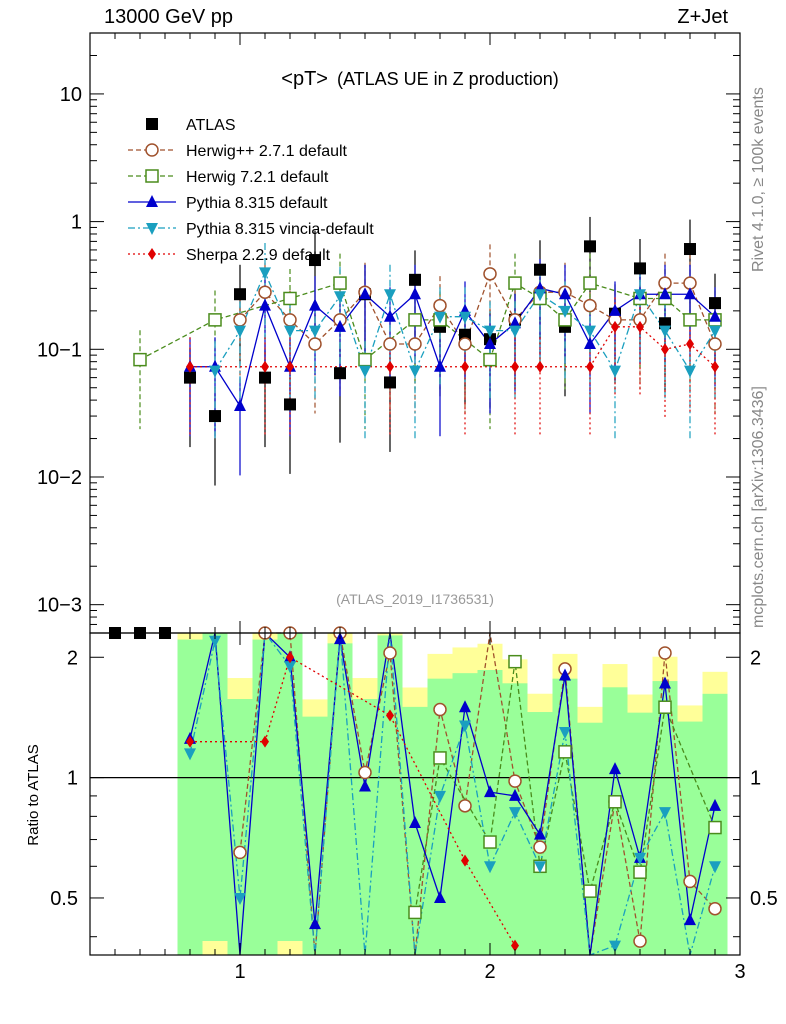 The width and height of the screenshot is (786, 1024). I want to click on line-sherpa-2-2-9-default, so click(453, 347).